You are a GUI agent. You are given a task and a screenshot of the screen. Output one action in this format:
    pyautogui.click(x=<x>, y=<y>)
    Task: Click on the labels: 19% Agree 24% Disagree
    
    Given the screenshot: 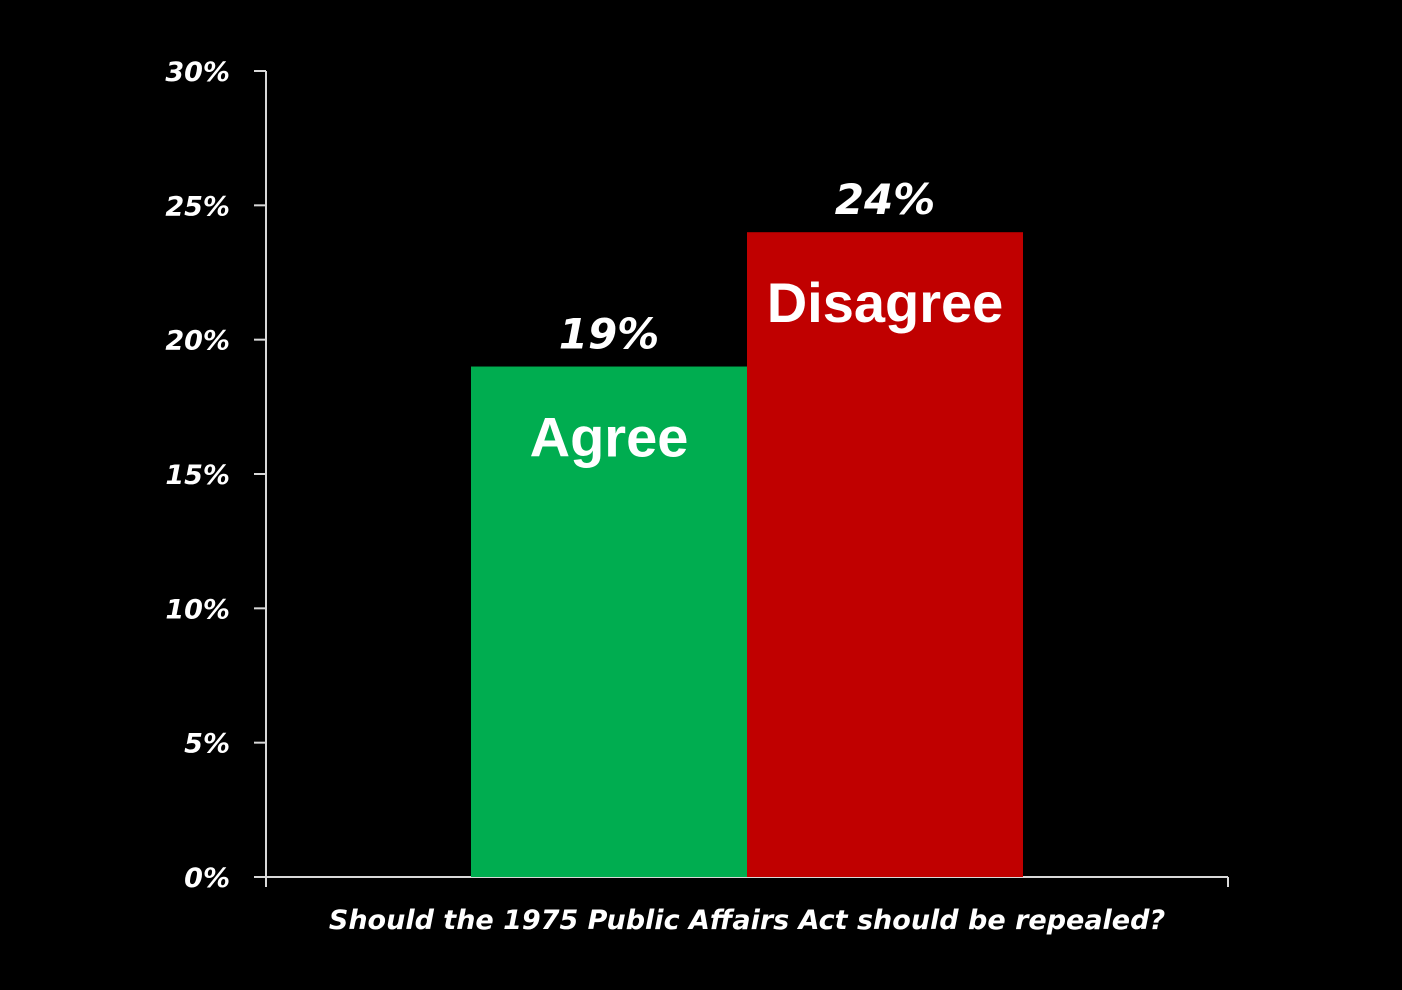 What is the action you would take?
    pyautogui.click(x=767, y=321)
    